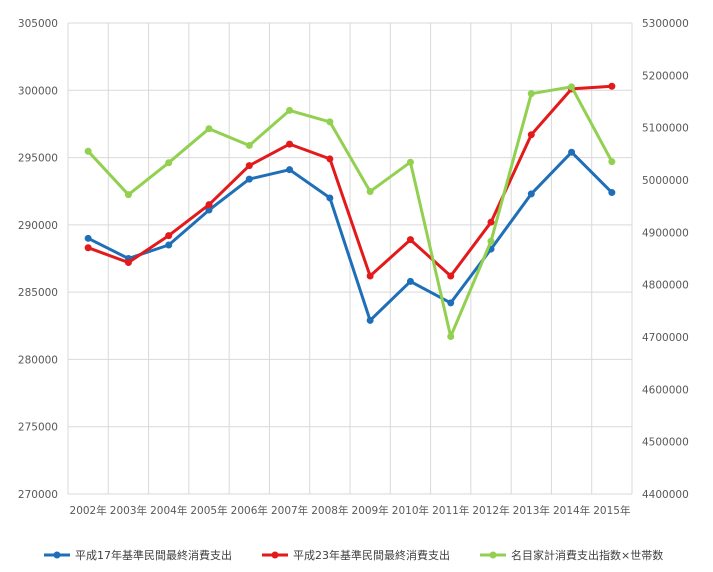 The width and height of the screenshot is (713, 572). Describe the element at coordinates (153, 555) in the screenshot. I see `legend-label: 平成17年基準民間最終消費支出` at that location.